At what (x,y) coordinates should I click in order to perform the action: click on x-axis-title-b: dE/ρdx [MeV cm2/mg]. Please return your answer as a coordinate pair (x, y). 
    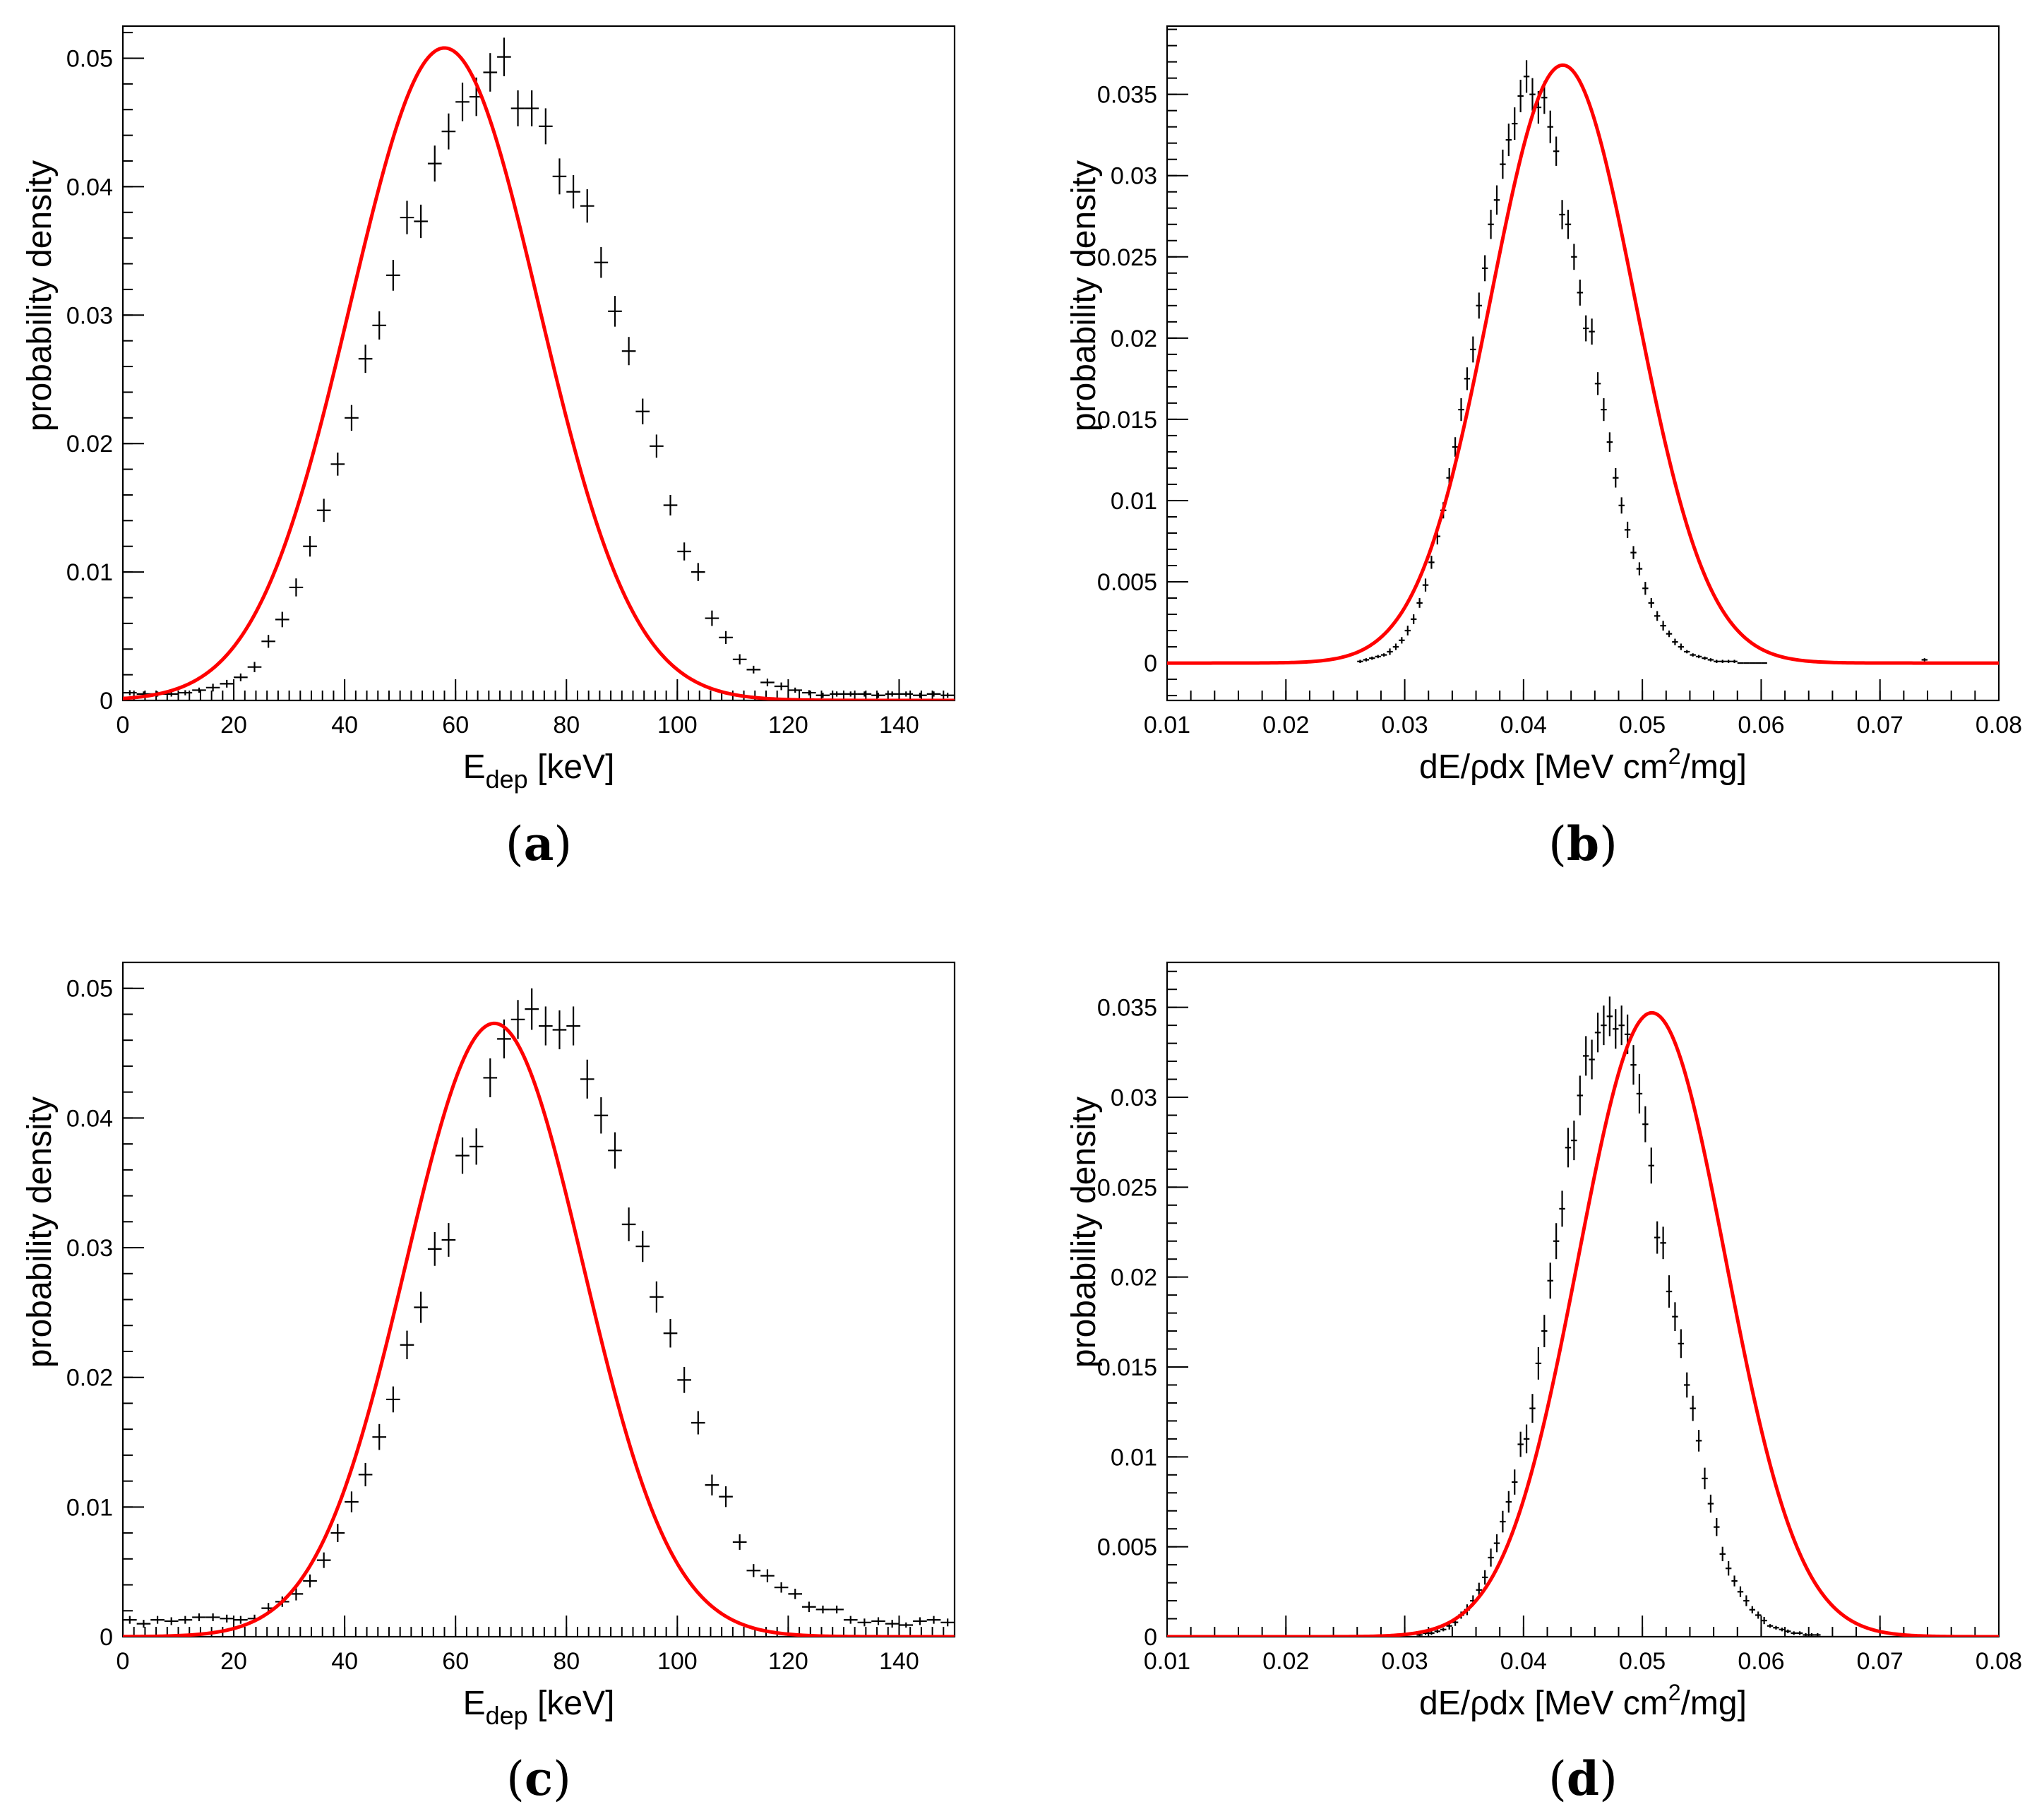
    Looking at the image, I should click on (1583, 765).